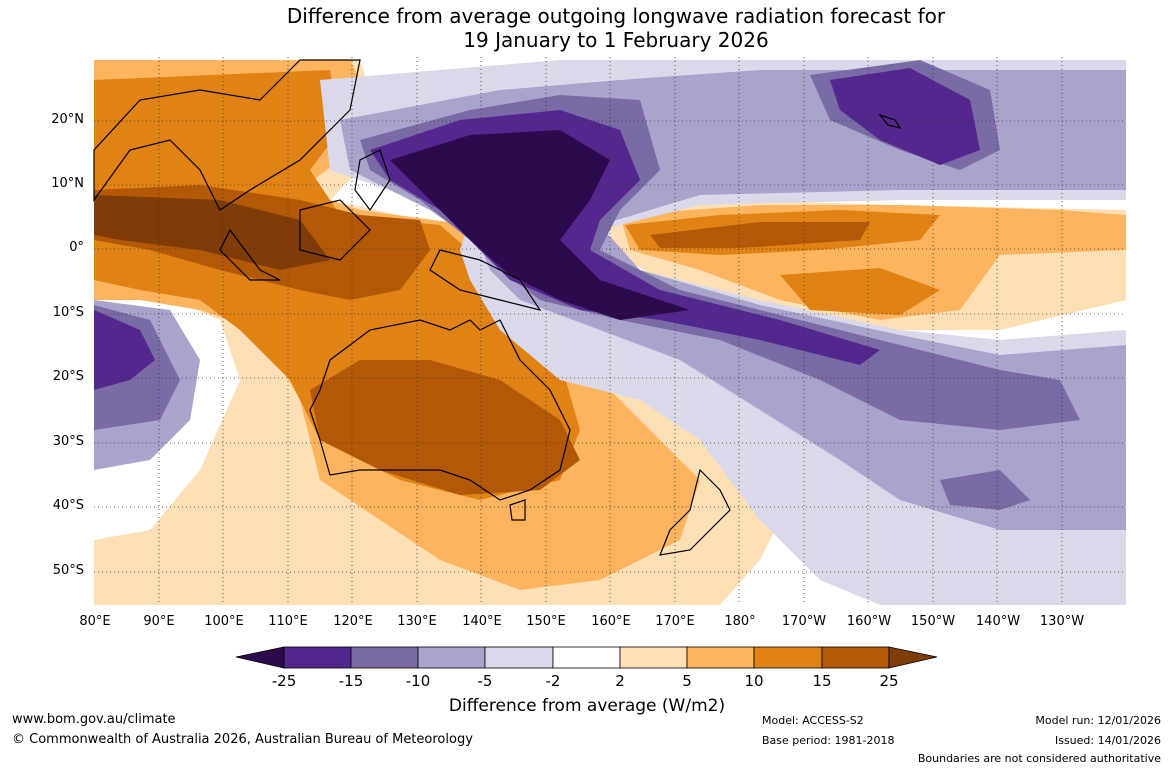 This screenshot has height=770, width=1173. I want to click on new-guinea-coastline, so click(485, 280).